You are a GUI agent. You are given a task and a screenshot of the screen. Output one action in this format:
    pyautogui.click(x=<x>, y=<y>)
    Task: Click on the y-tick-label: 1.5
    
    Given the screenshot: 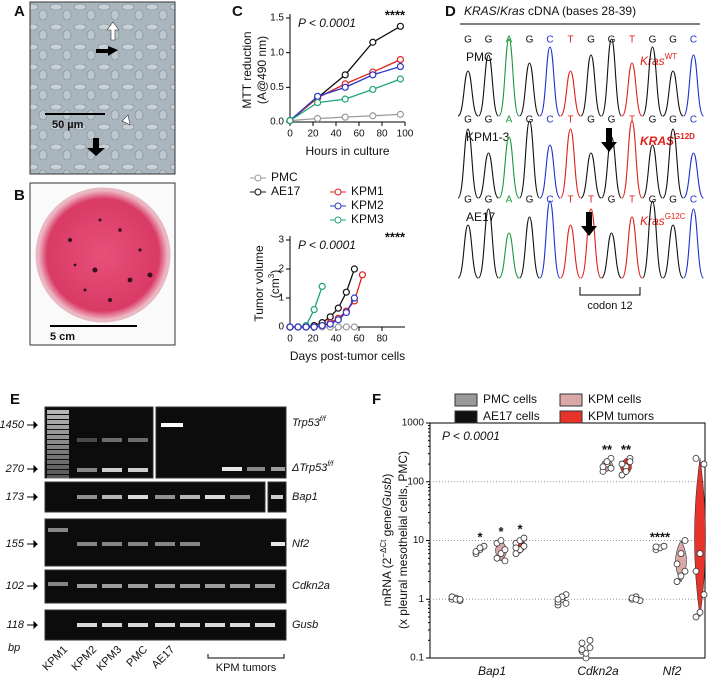 What is the action you would take?
    pyautogui.click(x=277, y=18)
    